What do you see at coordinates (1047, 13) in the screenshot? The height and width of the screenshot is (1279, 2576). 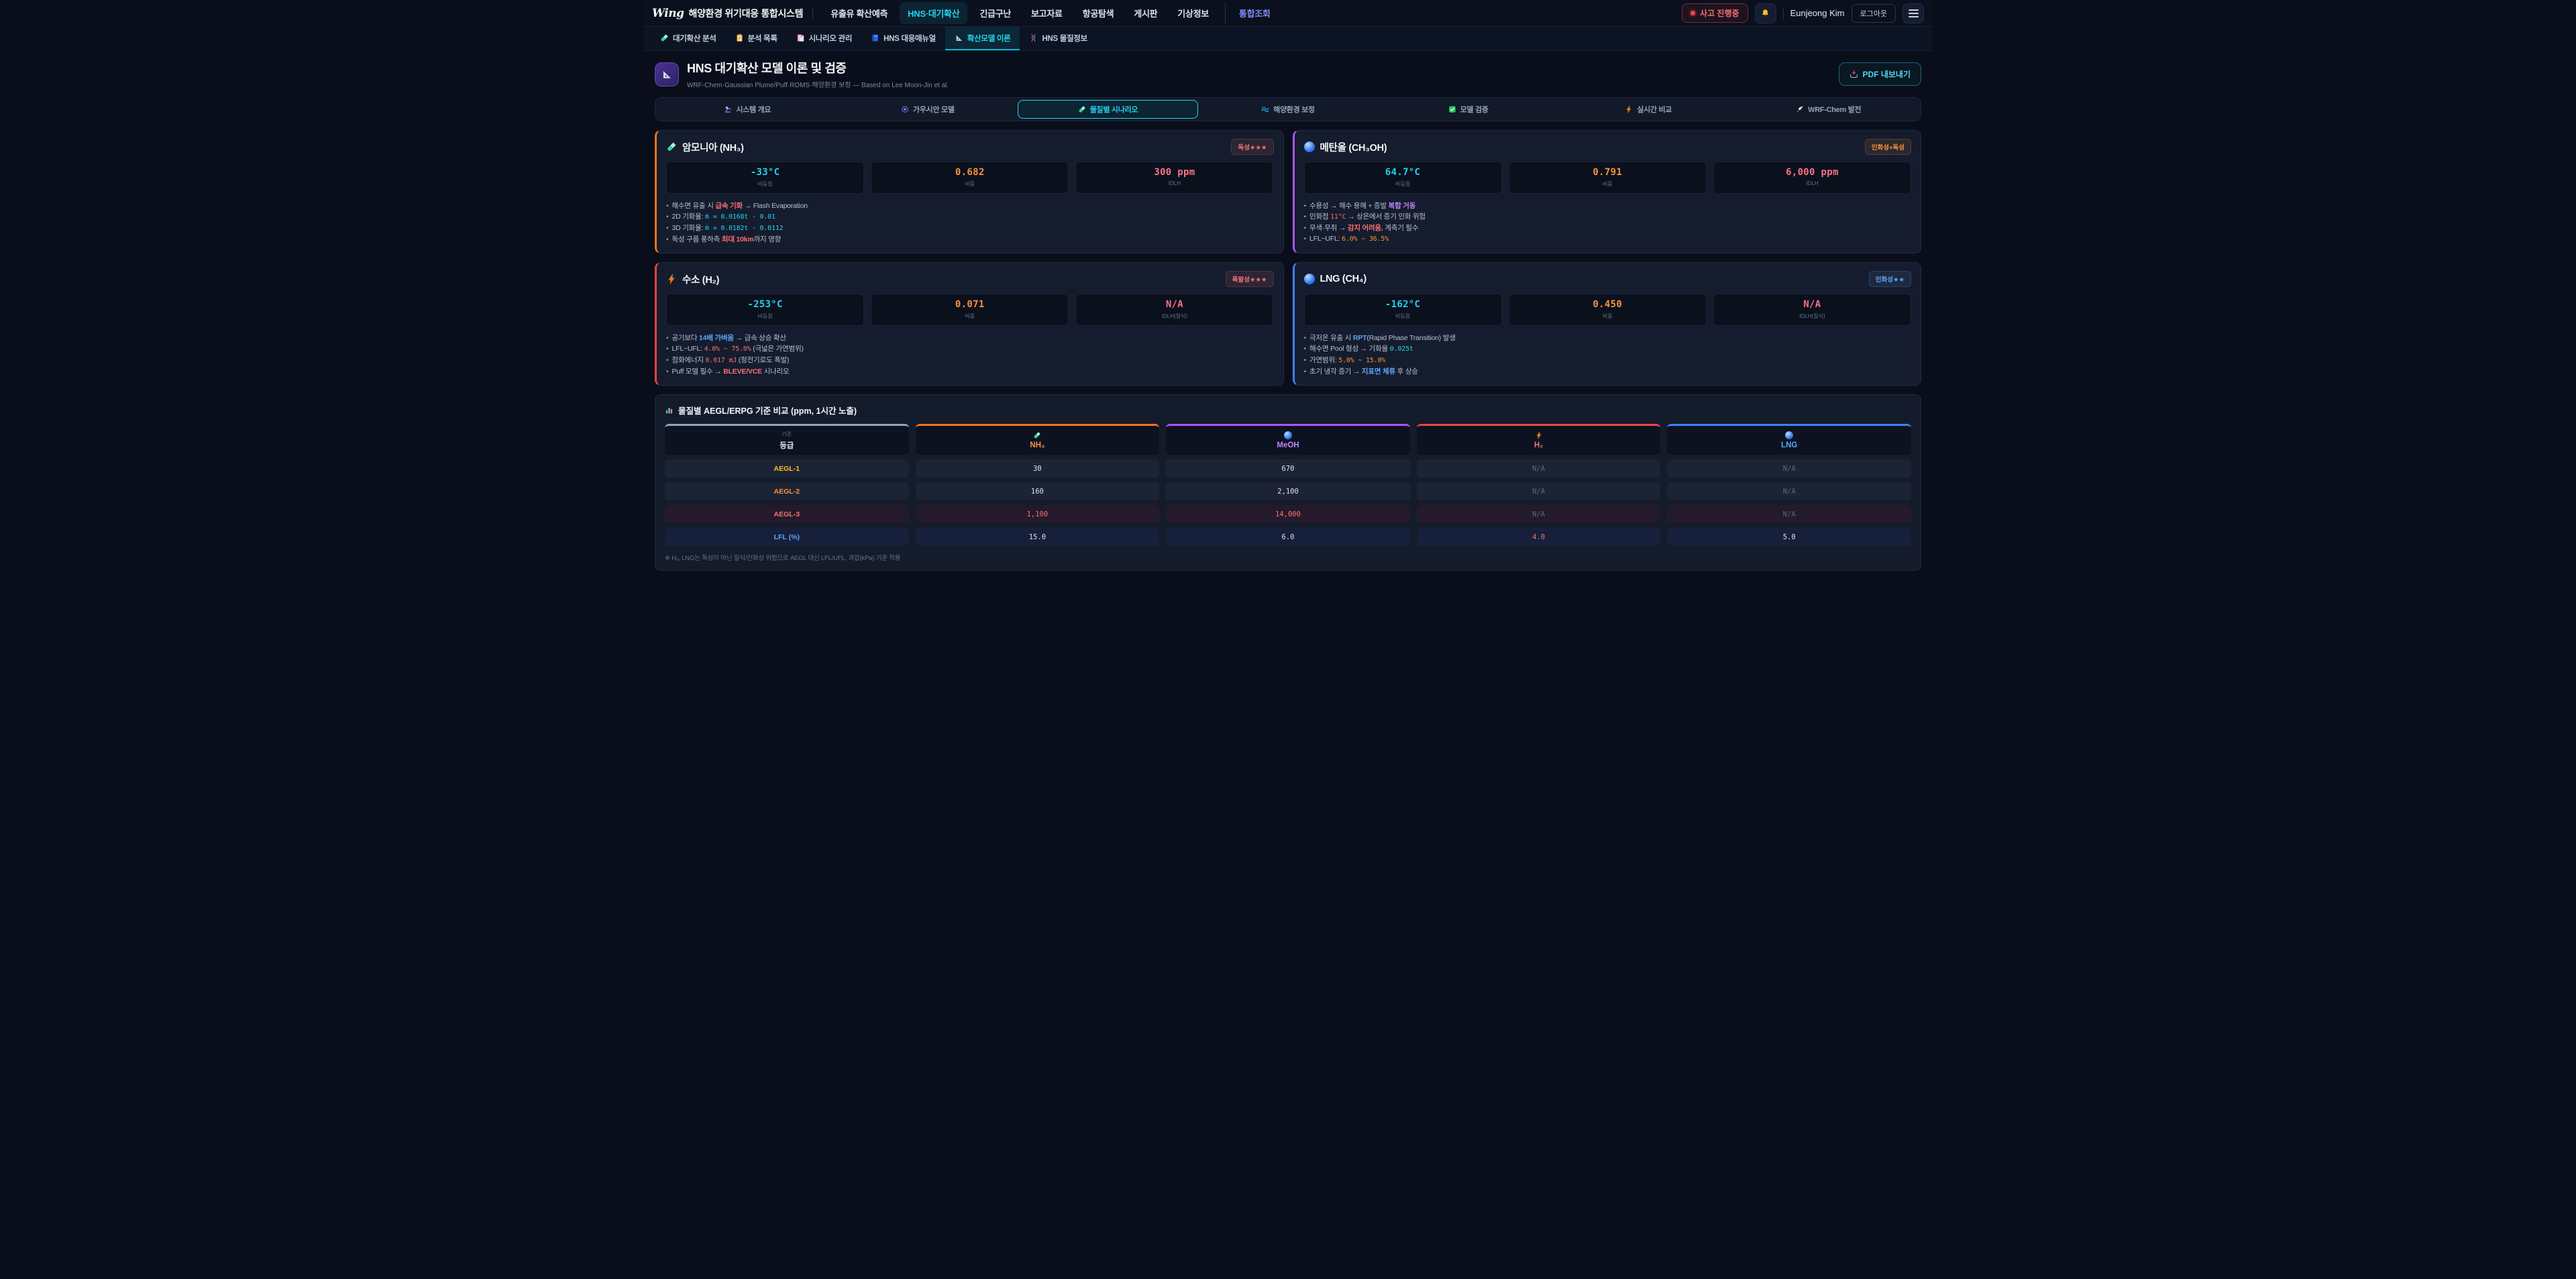 I see `nav-item: 보고자료` at bounding box center [1047, 13].